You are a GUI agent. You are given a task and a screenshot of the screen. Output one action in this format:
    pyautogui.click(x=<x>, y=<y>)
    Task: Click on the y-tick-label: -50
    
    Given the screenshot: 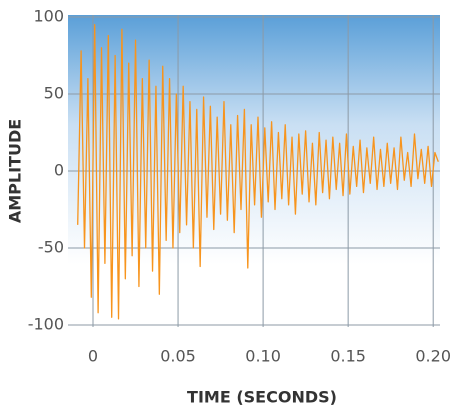 What is the action you would take?
    pyautogui.click(x=51, y=247)
    